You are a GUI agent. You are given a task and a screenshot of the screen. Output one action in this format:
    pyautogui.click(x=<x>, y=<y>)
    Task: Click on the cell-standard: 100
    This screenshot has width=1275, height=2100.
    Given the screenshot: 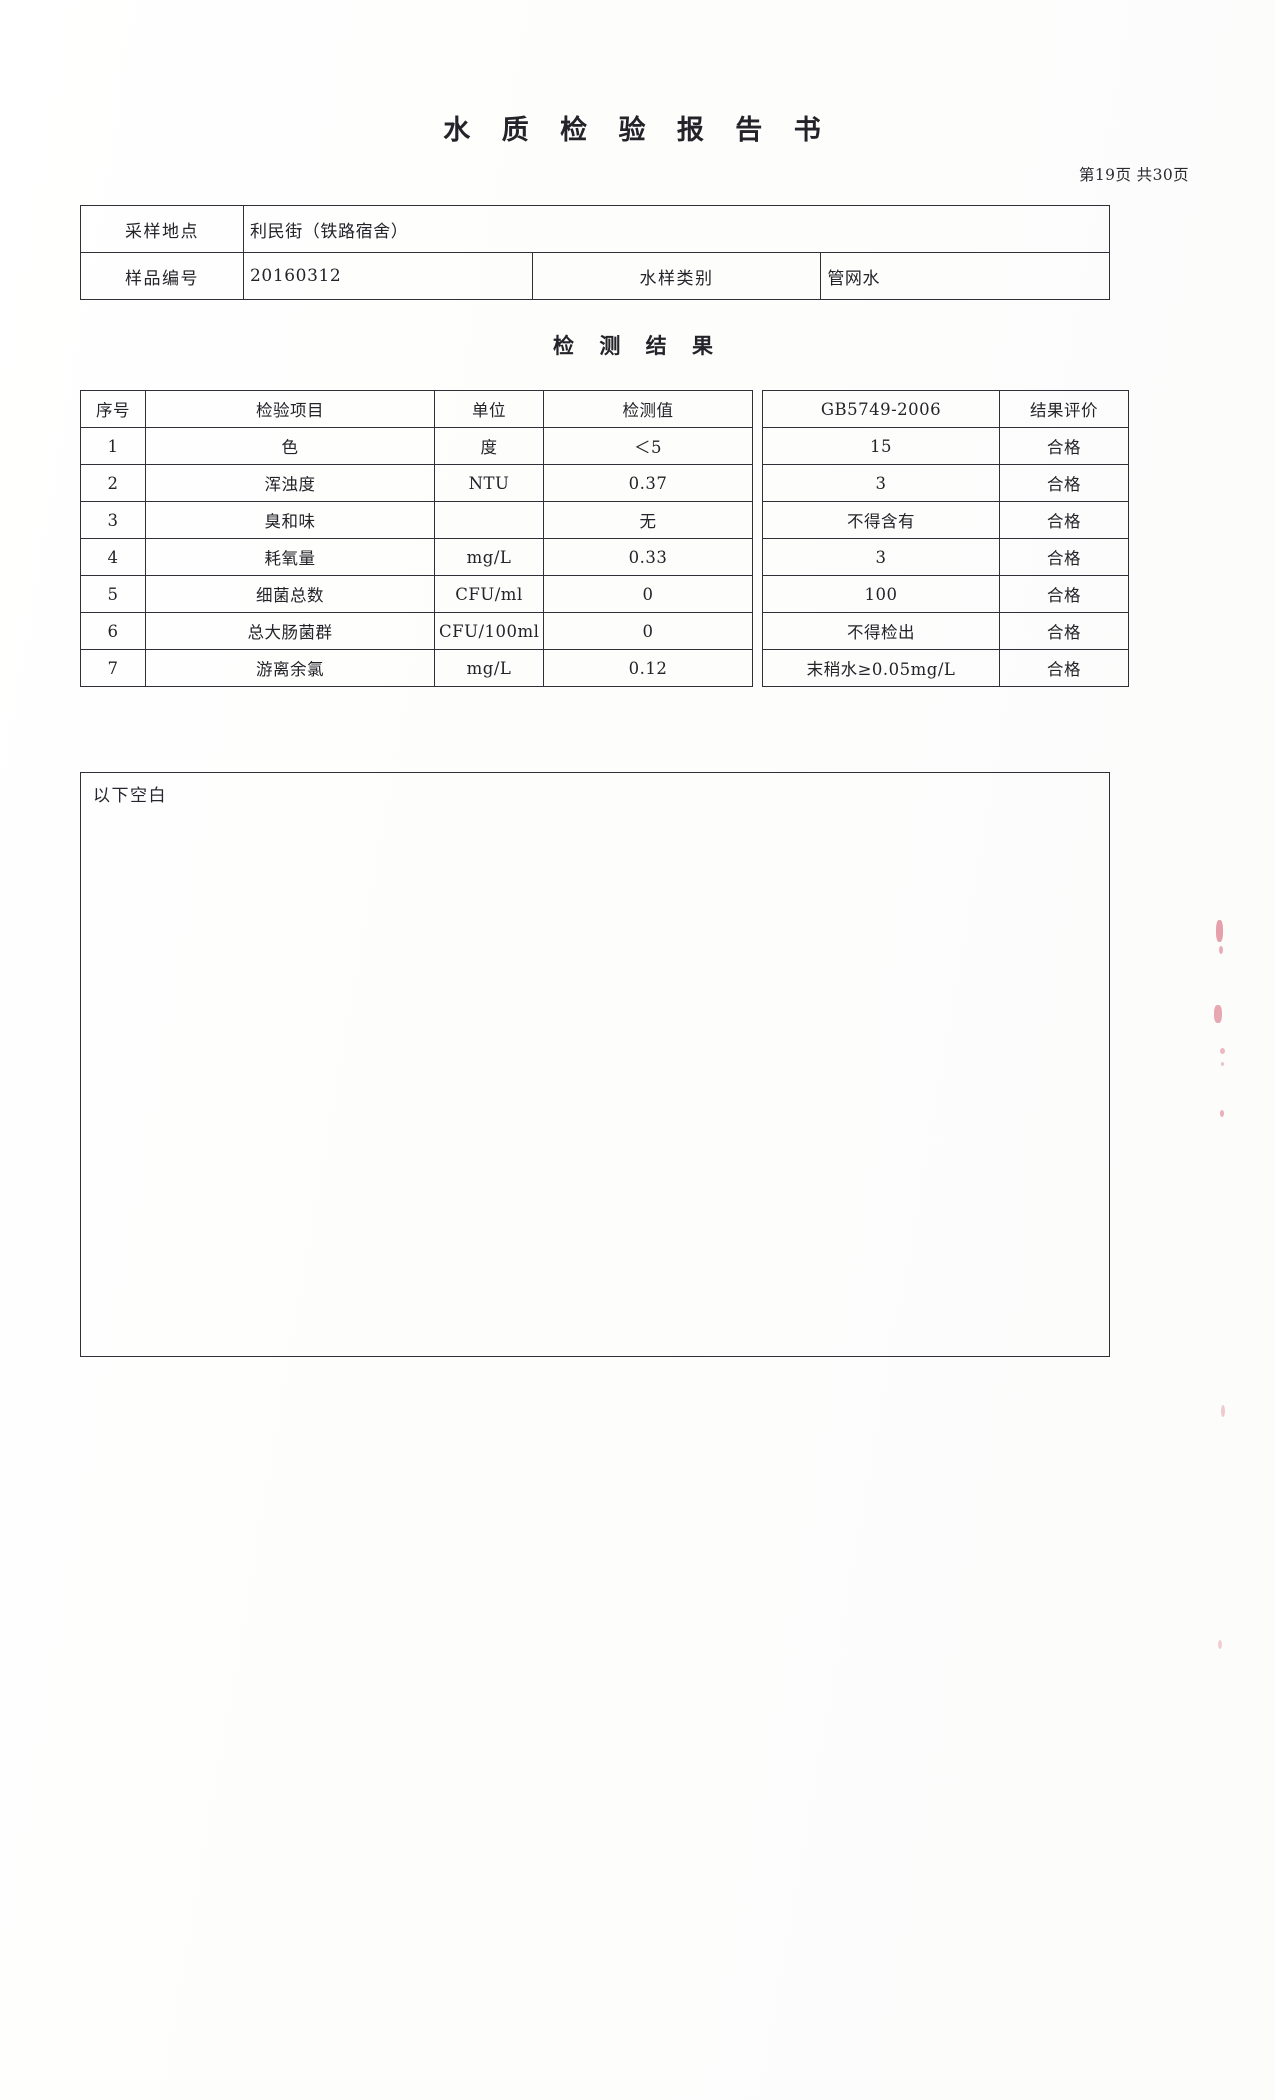 What is the action you would take?
    pyautogui.click(x=881, y=594)
    